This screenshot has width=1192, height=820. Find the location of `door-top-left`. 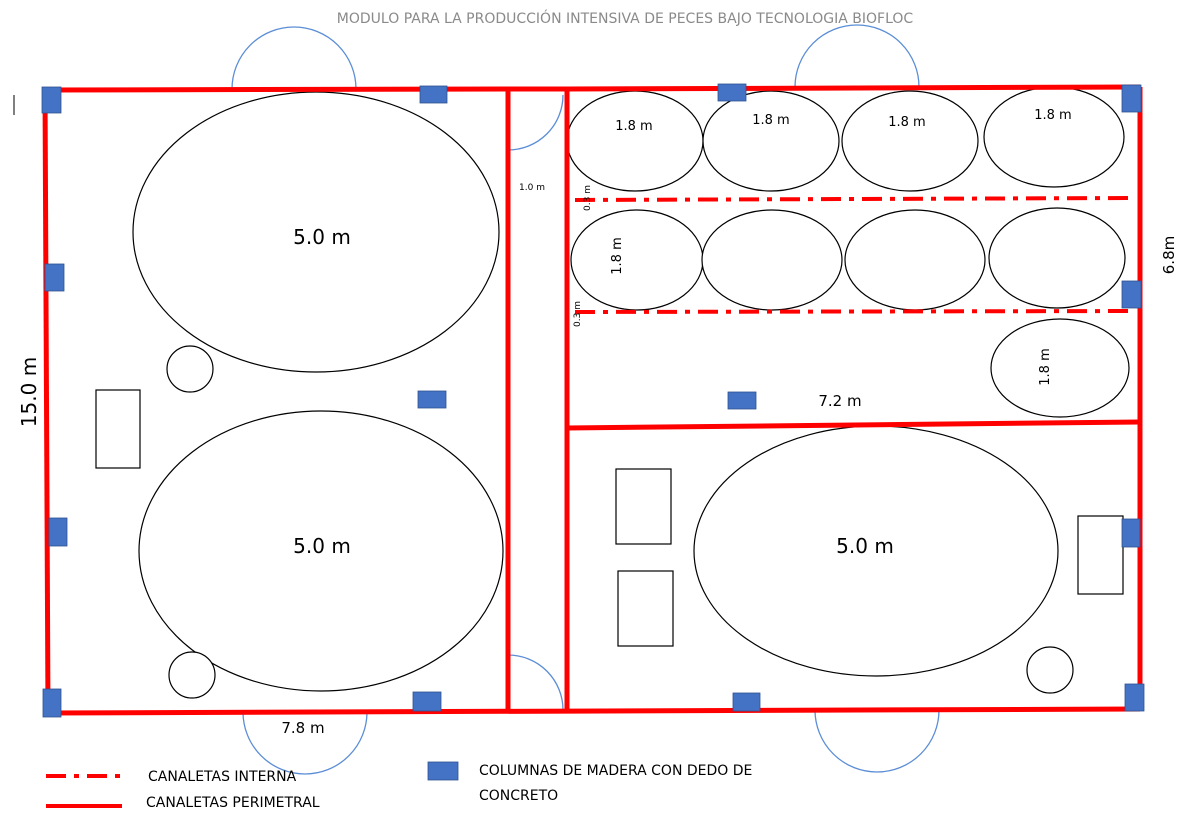

door-top-left is located at coordinates (294, 58).